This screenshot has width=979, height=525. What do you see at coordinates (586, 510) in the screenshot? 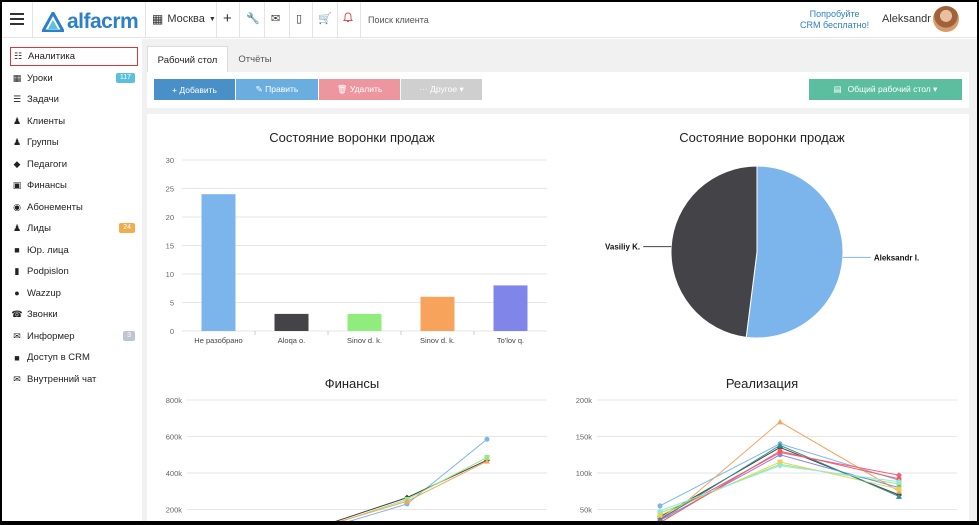
I see `y-tick-label: 50k` at bounding box center [586, 510].